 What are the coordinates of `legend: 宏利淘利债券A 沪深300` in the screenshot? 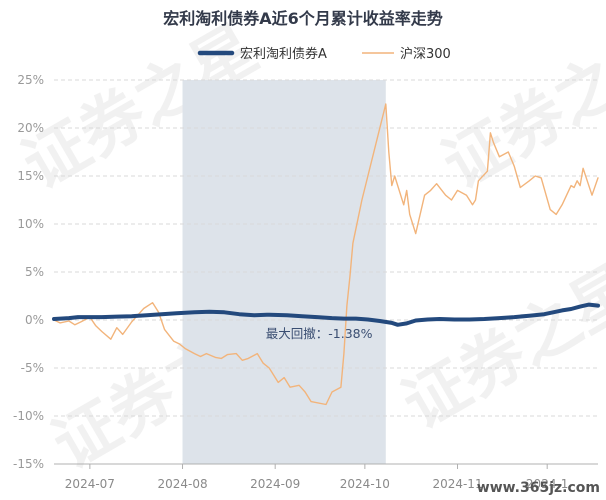 It's located at (324, 54).